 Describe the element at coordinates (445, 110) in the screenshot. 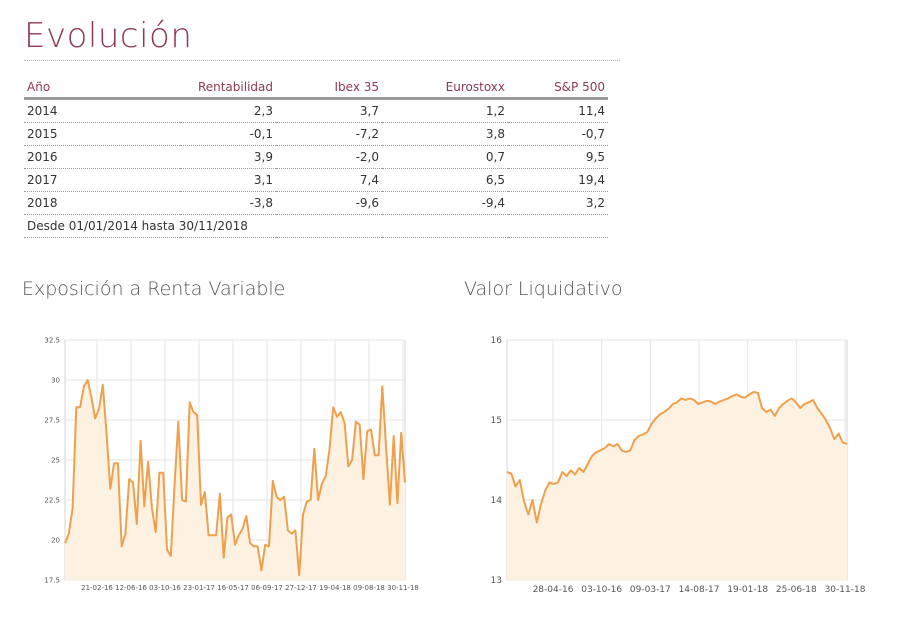

I see `cell-eurostoxx: 1,2` at that location.